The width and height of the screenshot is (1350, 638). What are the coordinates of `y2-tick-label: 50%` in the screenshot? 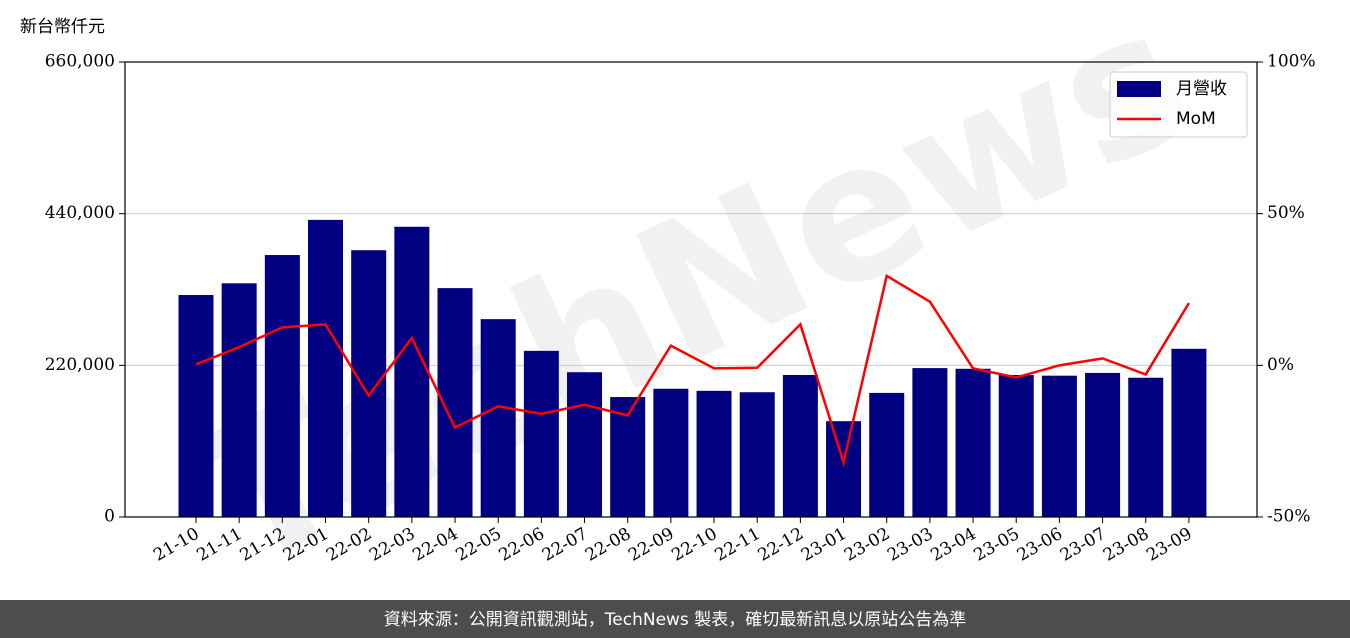 It's located at (1286, 213).